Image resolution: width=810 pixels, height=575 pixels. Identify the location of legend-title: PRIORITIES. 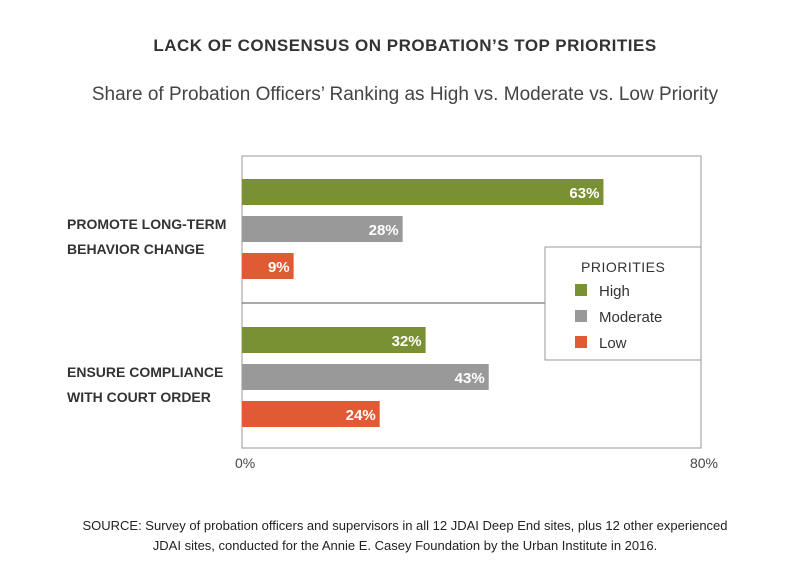
(623, 267).